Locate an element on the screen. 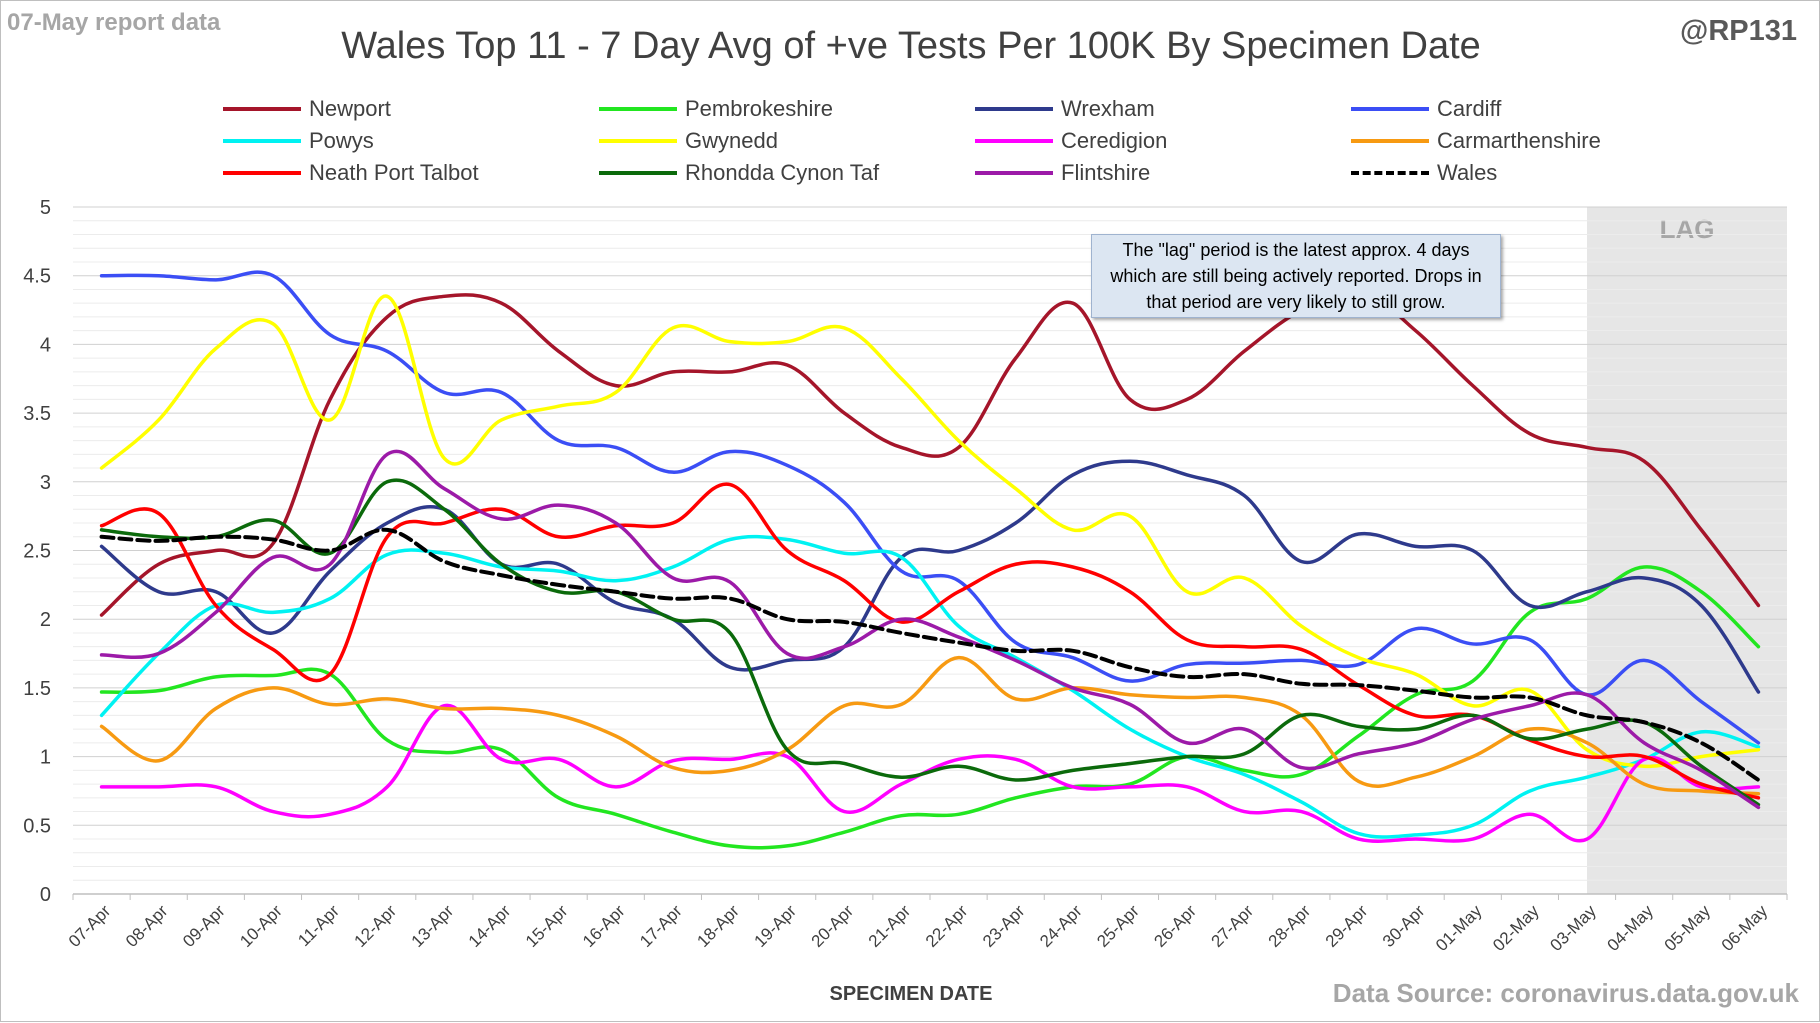 This screenshot has width=1820, height=1023. y-tick-label: 1 is located at coordinates (45, 758).